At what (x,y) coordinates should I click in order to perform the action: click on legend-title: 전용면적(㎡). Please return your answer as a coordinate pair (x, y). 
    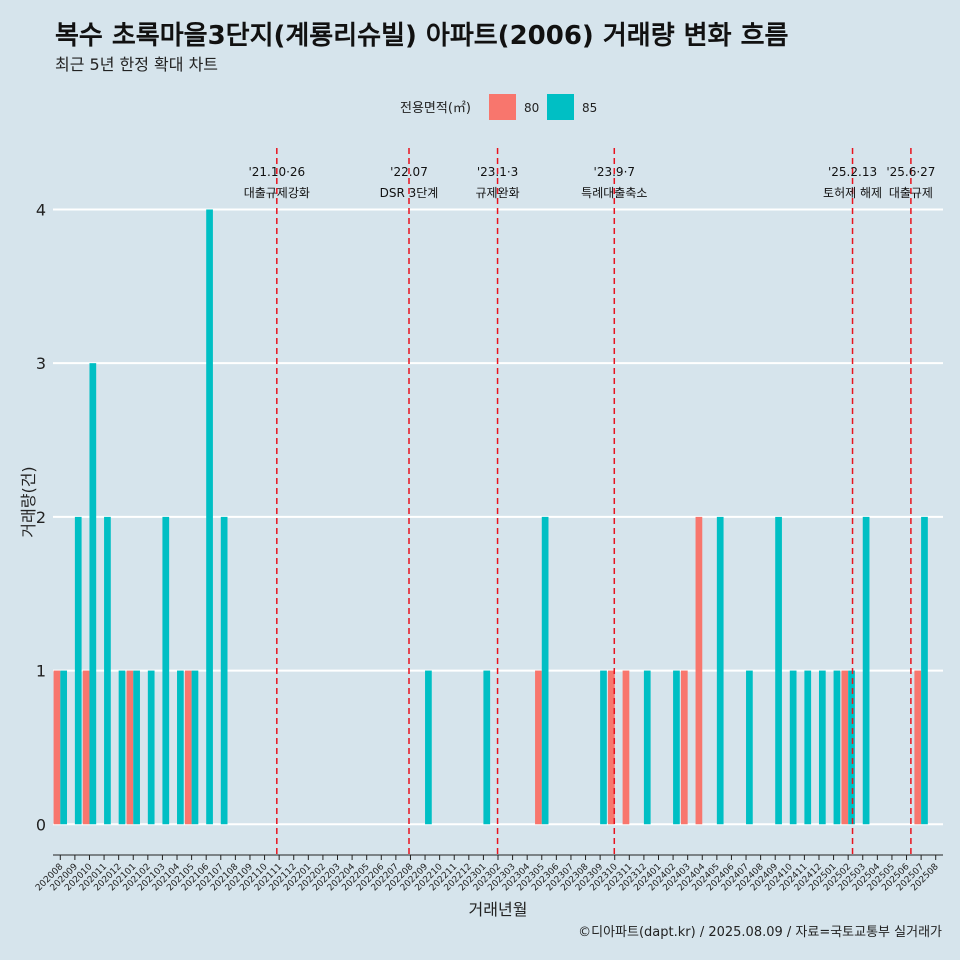
    Looking at the image, I should click on (435, 108).